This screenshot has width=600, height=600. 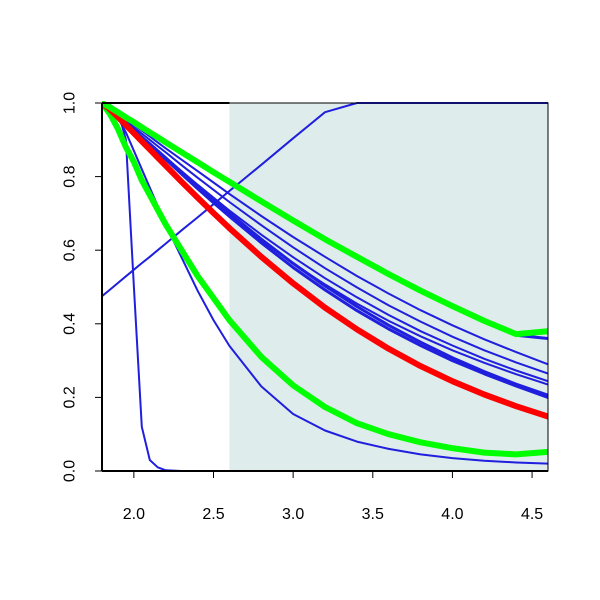 What do you see at coordinates (70, 103) in the screenshot?
I see `y-tick-label: 1.0` at bounding box center [70, 103].